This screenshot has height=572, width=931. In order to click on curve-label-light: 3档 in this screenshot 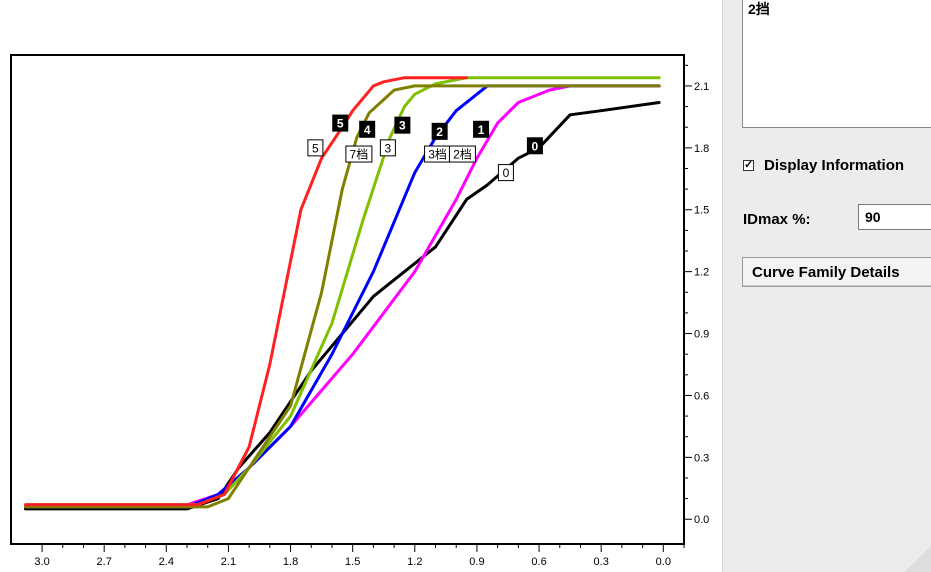, I will do `click(438, 154)`.